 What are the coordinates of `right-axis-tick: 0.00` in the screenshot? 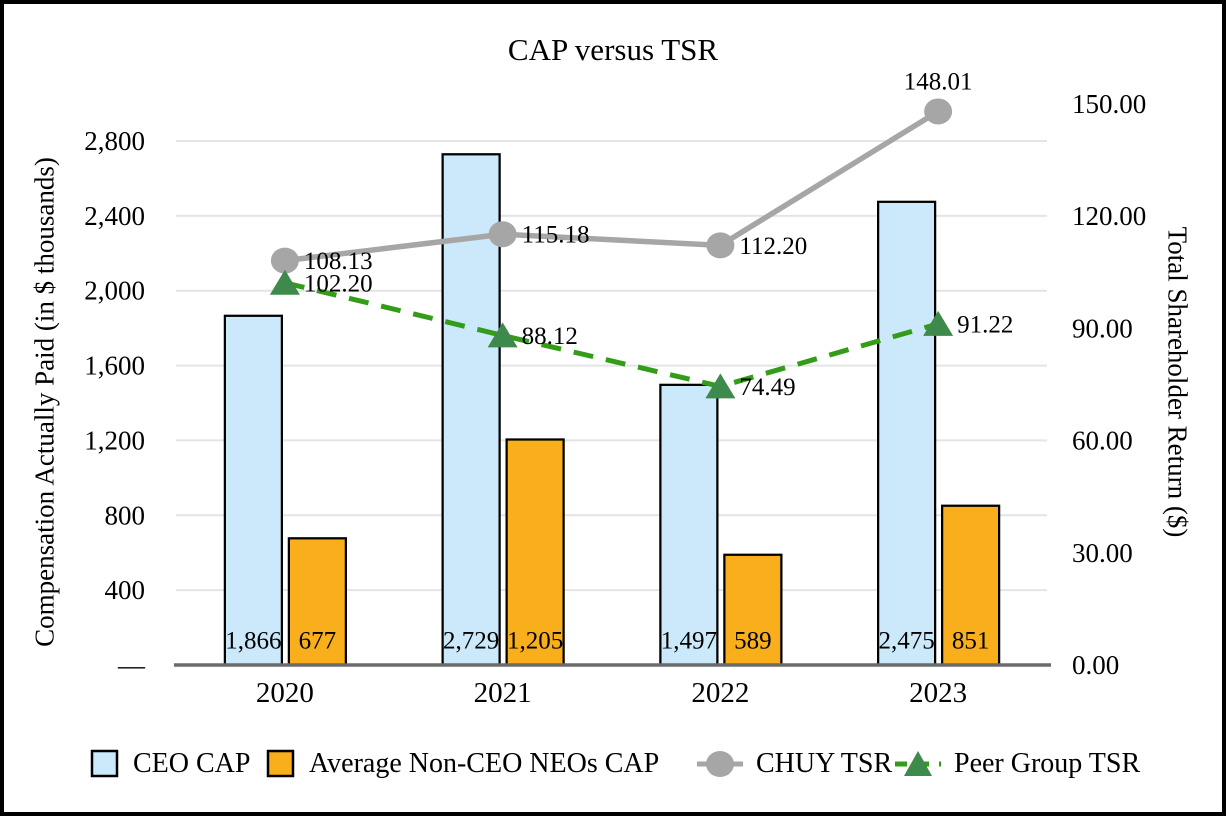 It's located at (1095, 665).